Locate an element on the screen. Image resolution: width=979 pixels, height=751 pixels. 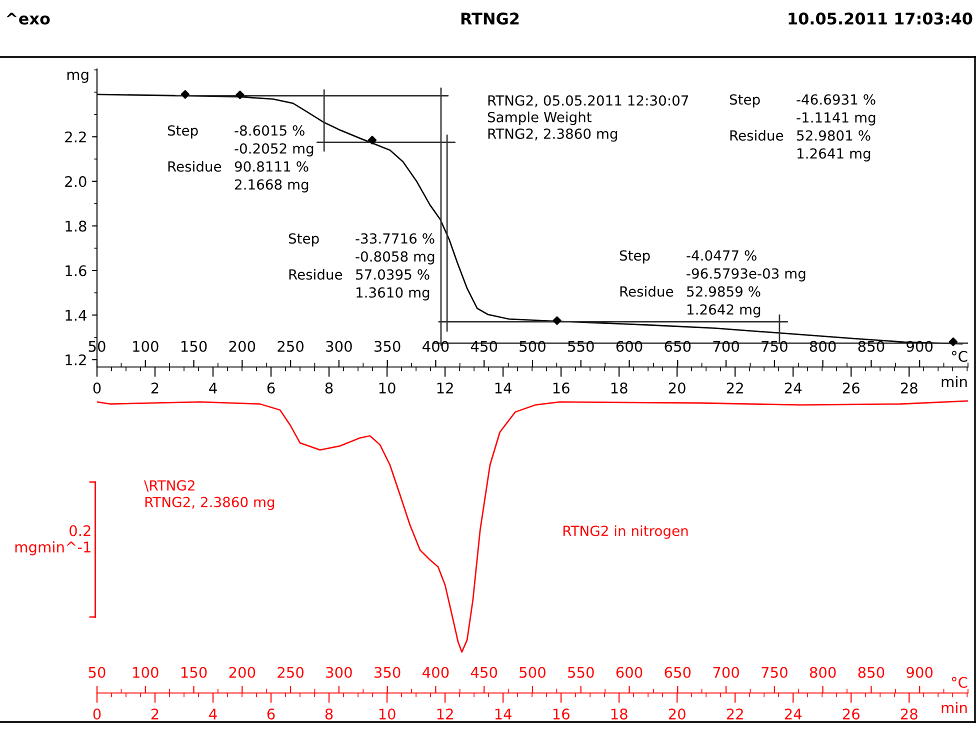
x2-tick-label: 50 is located at coordinates (97, 672).